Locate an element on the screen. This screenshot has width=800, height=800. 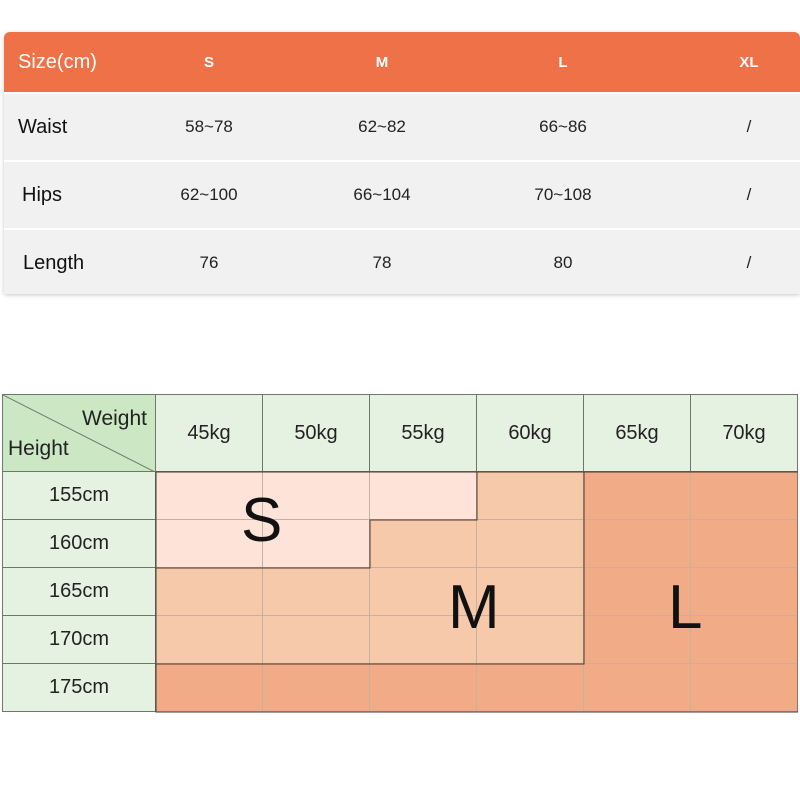
weight-header: 55kg is located at coordinates (423, 433).